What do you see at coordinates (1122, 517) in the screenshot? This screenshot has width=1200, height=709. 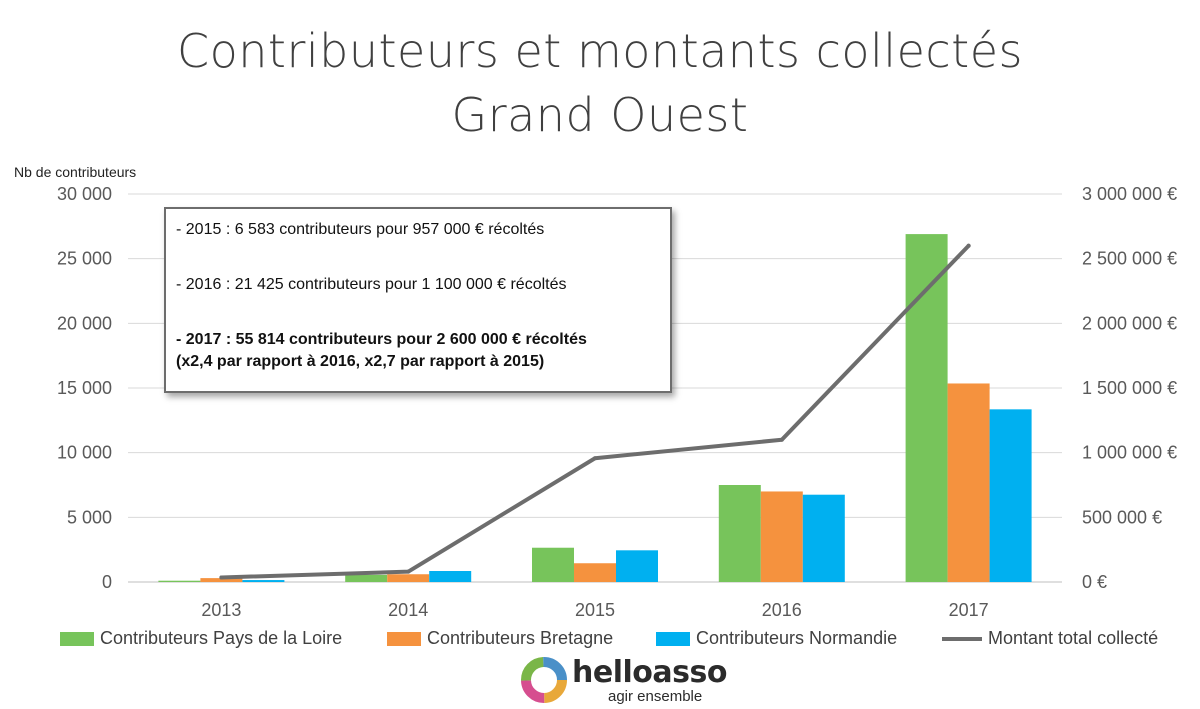 I see `y-right-tick-label: 500 000 €` at bounding box center [1122, 517].